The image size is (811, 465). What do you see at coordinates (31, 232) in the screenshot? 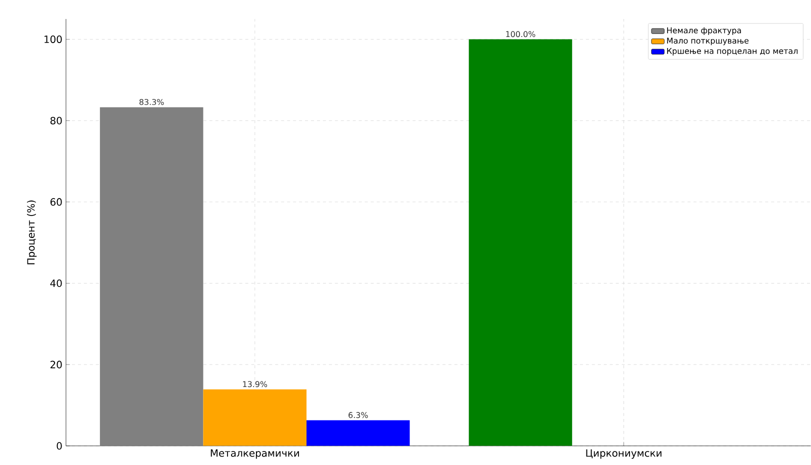
I see `y-axis-title: Процент (%)` at bounding box center [31, 232].